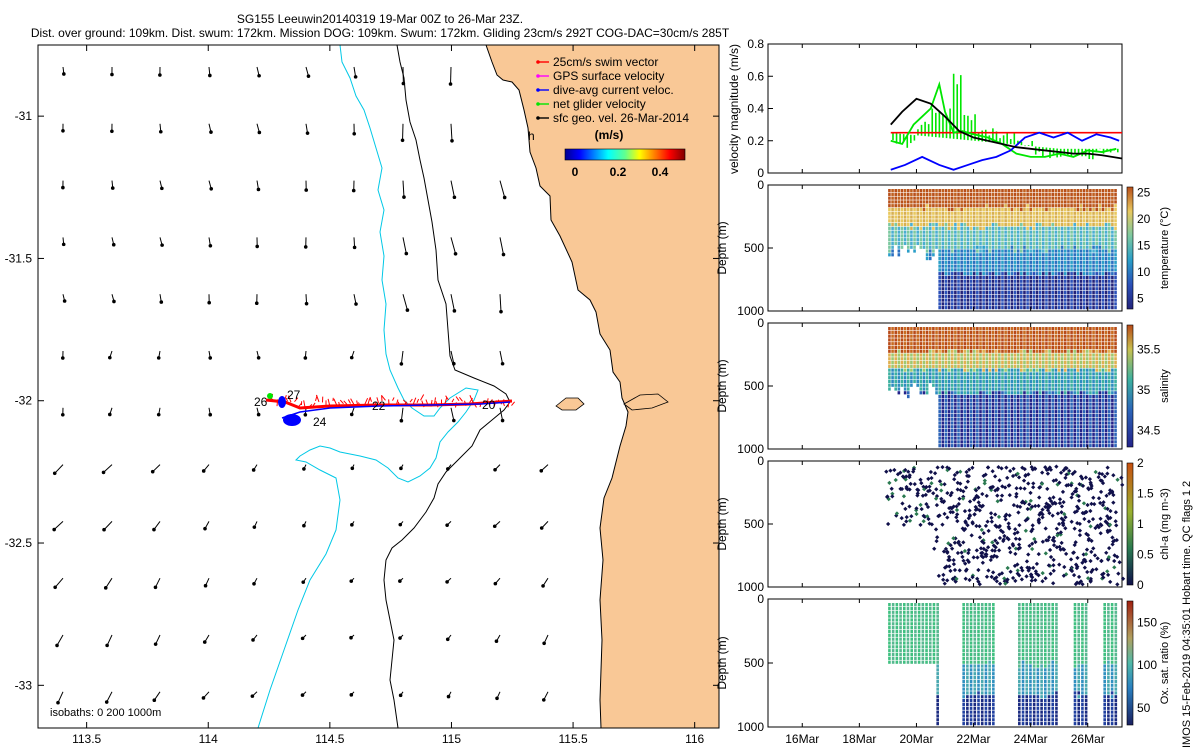  What do you see at coordinates (504, 197) in the screenshot?
I see `geo-vector-head` at bounding box center [504, 197].